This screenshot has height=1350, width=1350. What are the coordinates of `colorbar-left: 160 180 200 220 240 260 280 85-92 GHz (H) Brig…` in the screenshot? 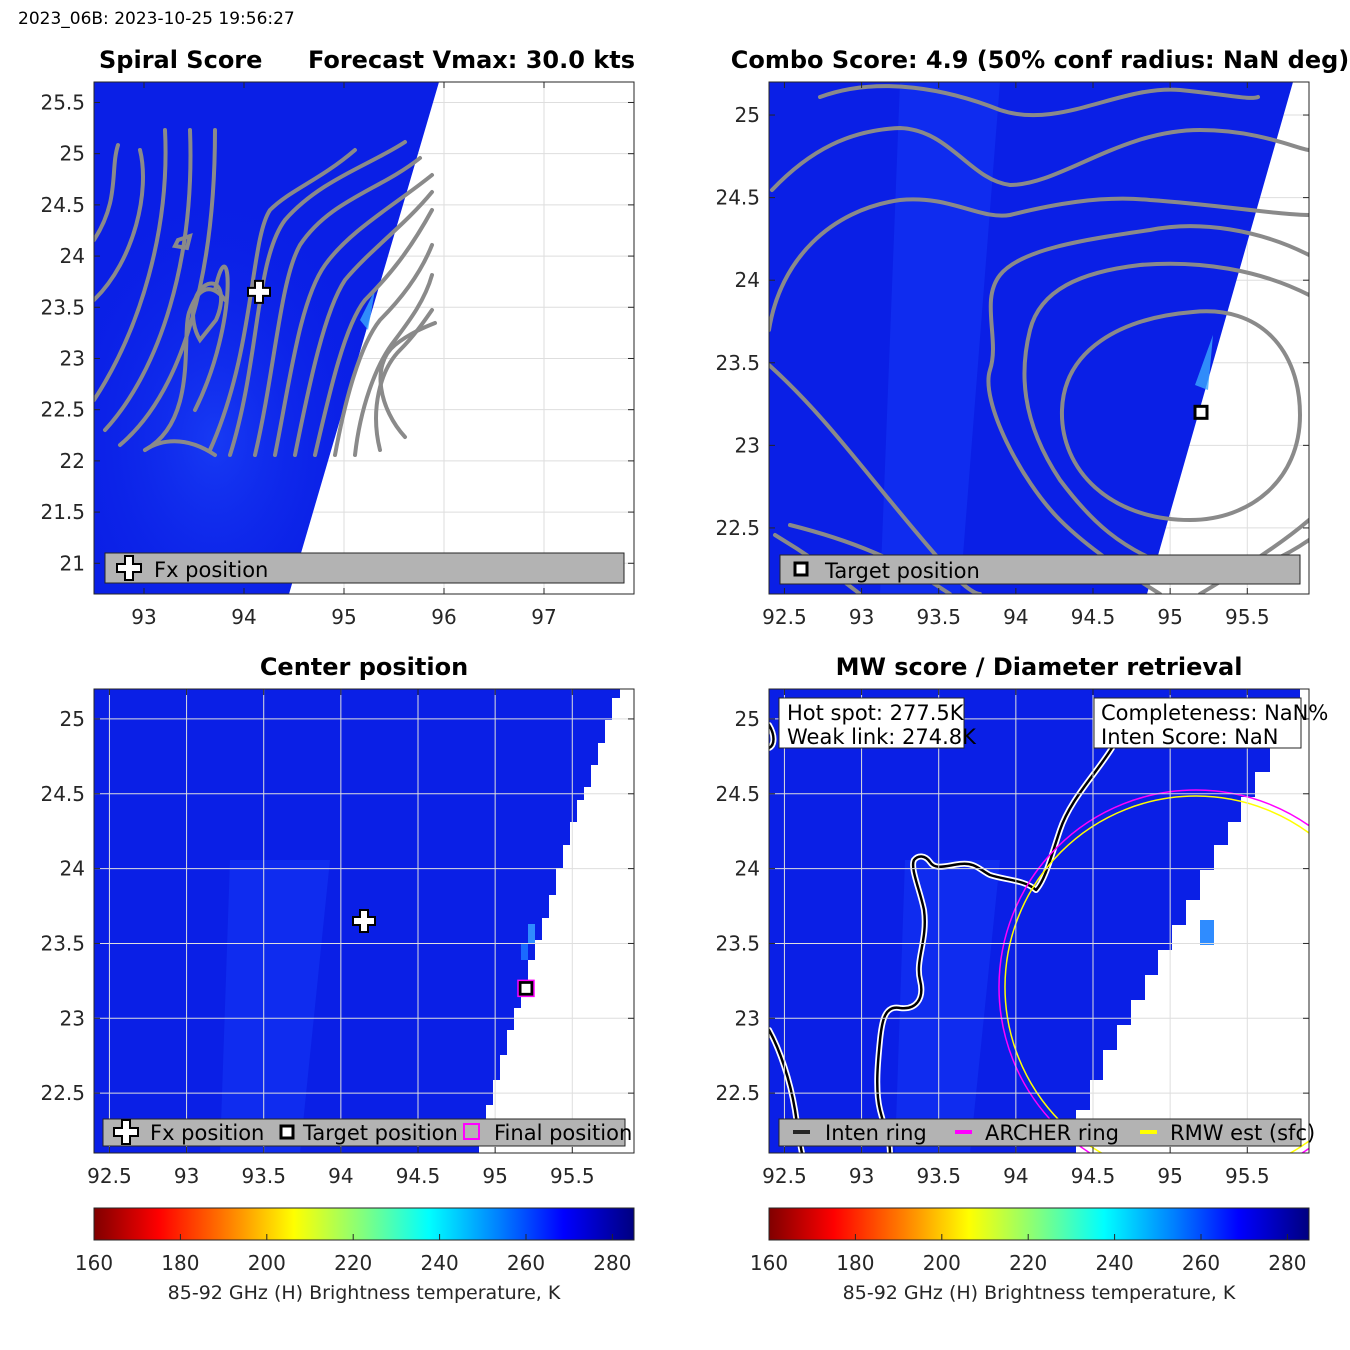 It's located at (355, 1255).